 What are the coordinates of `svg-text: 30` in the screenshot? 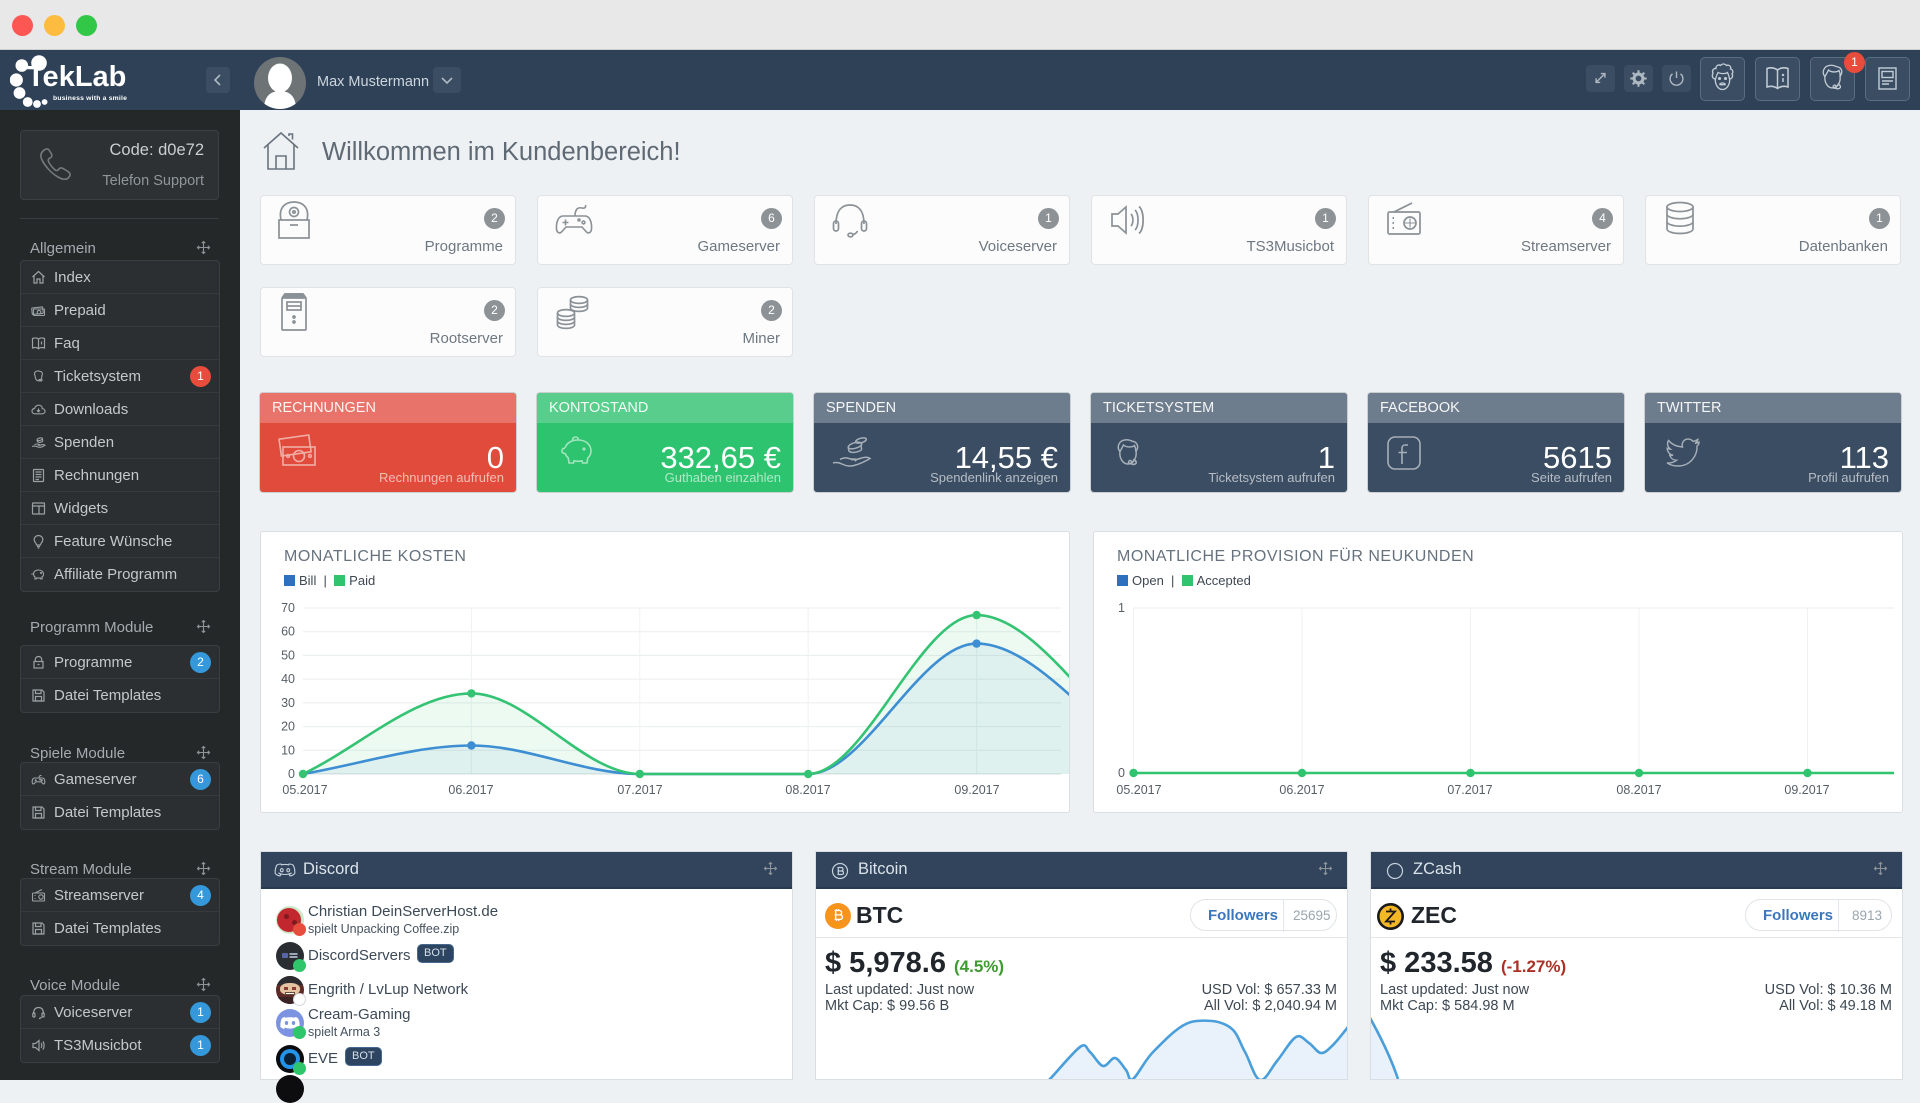 It's located at (288, 703).